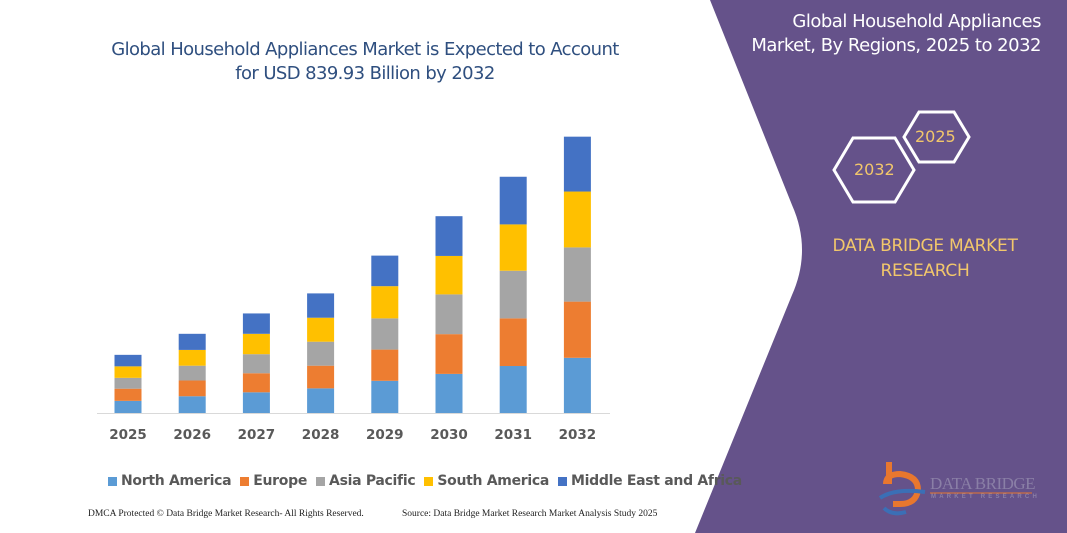  Describe the element at coordinates (577, 329) in the screenshot. I see `bar-segment-2032-europe` at that location.